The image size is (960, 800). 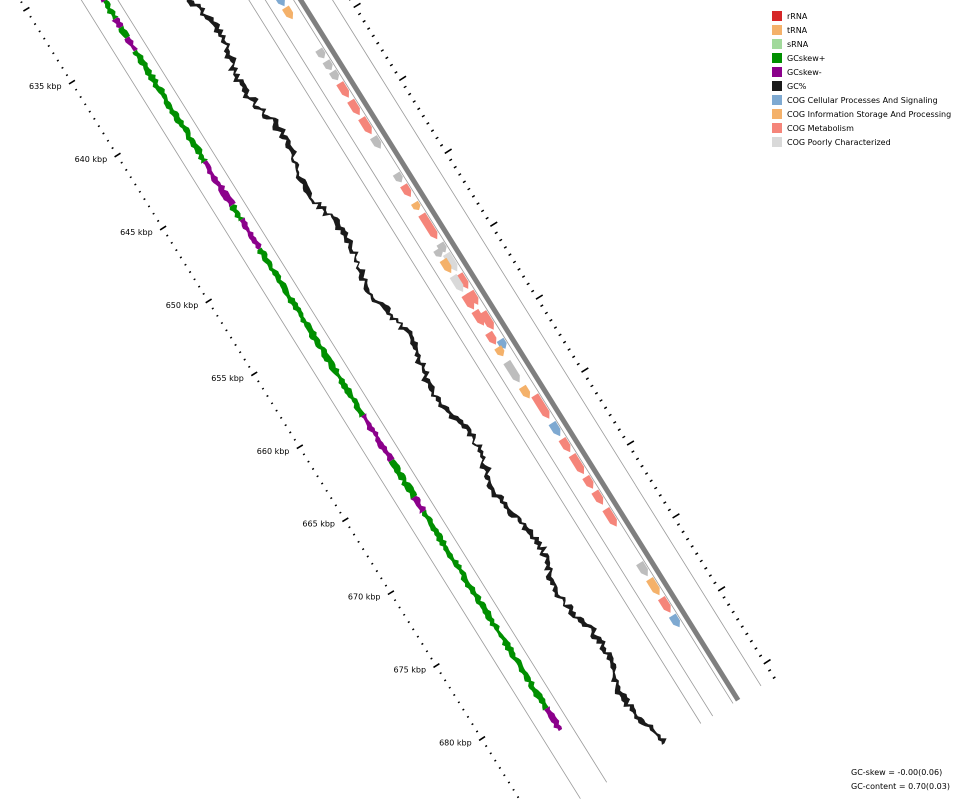 I want to click on gc-skew-stat: GC-skew = -0.00(0.06), so click(x=897, y=772).